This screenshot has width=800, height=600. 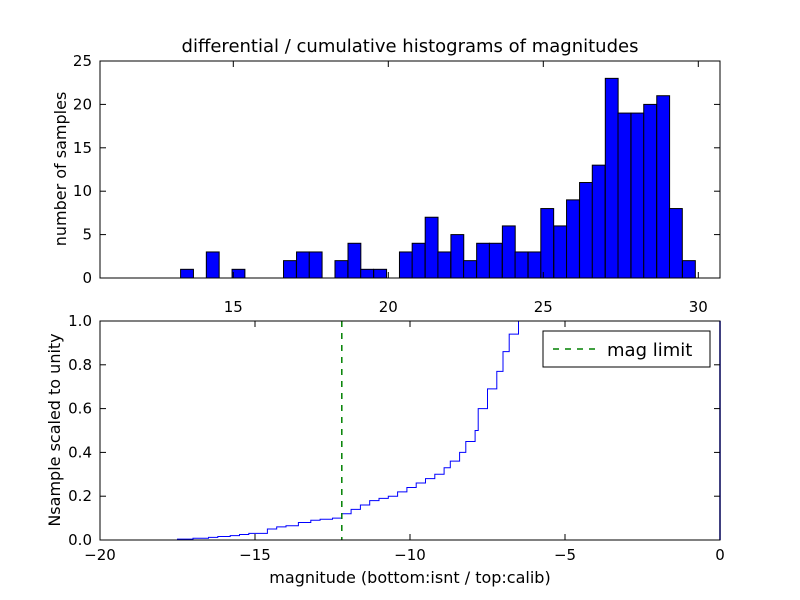 What do you see at coordinates (543, 307) in the screenshot?
I see `top-x-tick-label: 25` at bounding box center [543, 307].